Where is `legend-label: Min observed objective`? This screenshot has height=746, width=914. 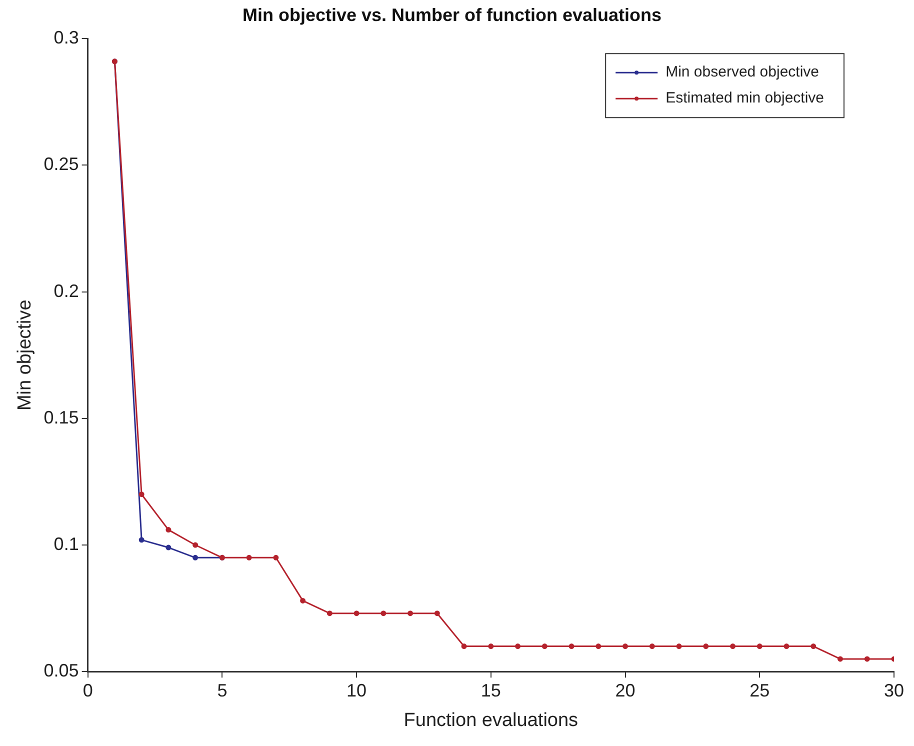
legend-label: Min observed objective is located at coordinates (743, 72).